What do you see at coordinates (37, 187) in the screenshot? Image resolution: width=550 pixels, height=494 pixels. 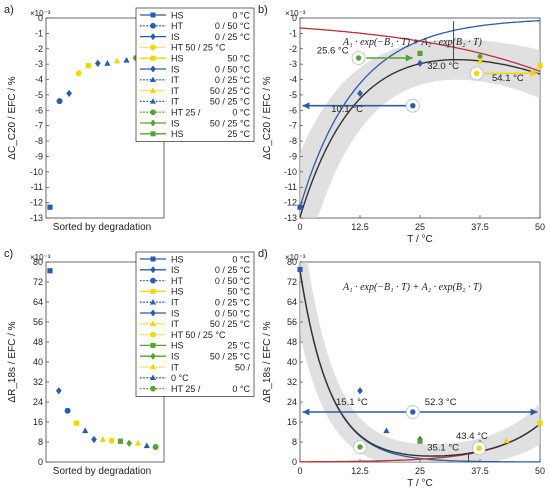 I see `panel-a-ytick-label: -11` at bounding box center [37, 187].